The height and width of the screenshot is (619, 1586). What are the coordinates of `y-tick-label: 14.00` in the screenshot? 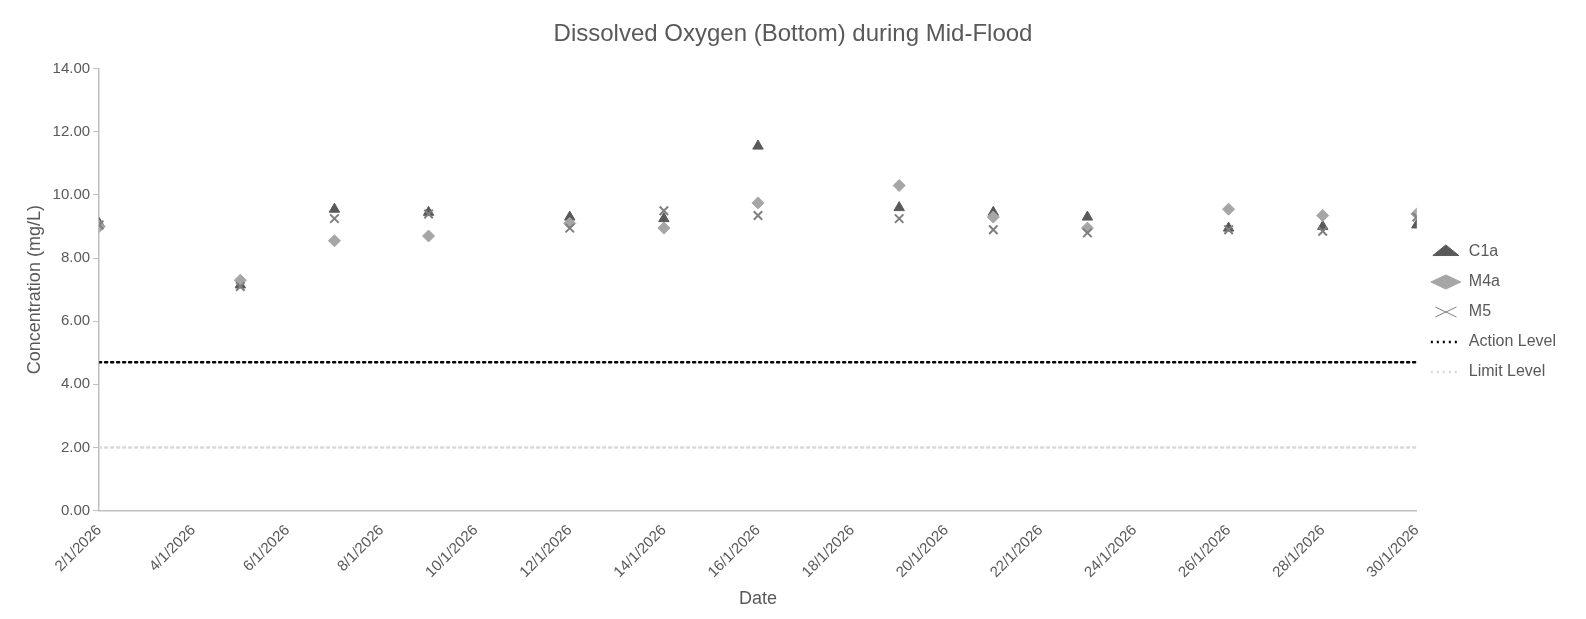 It's located at (71, 67).